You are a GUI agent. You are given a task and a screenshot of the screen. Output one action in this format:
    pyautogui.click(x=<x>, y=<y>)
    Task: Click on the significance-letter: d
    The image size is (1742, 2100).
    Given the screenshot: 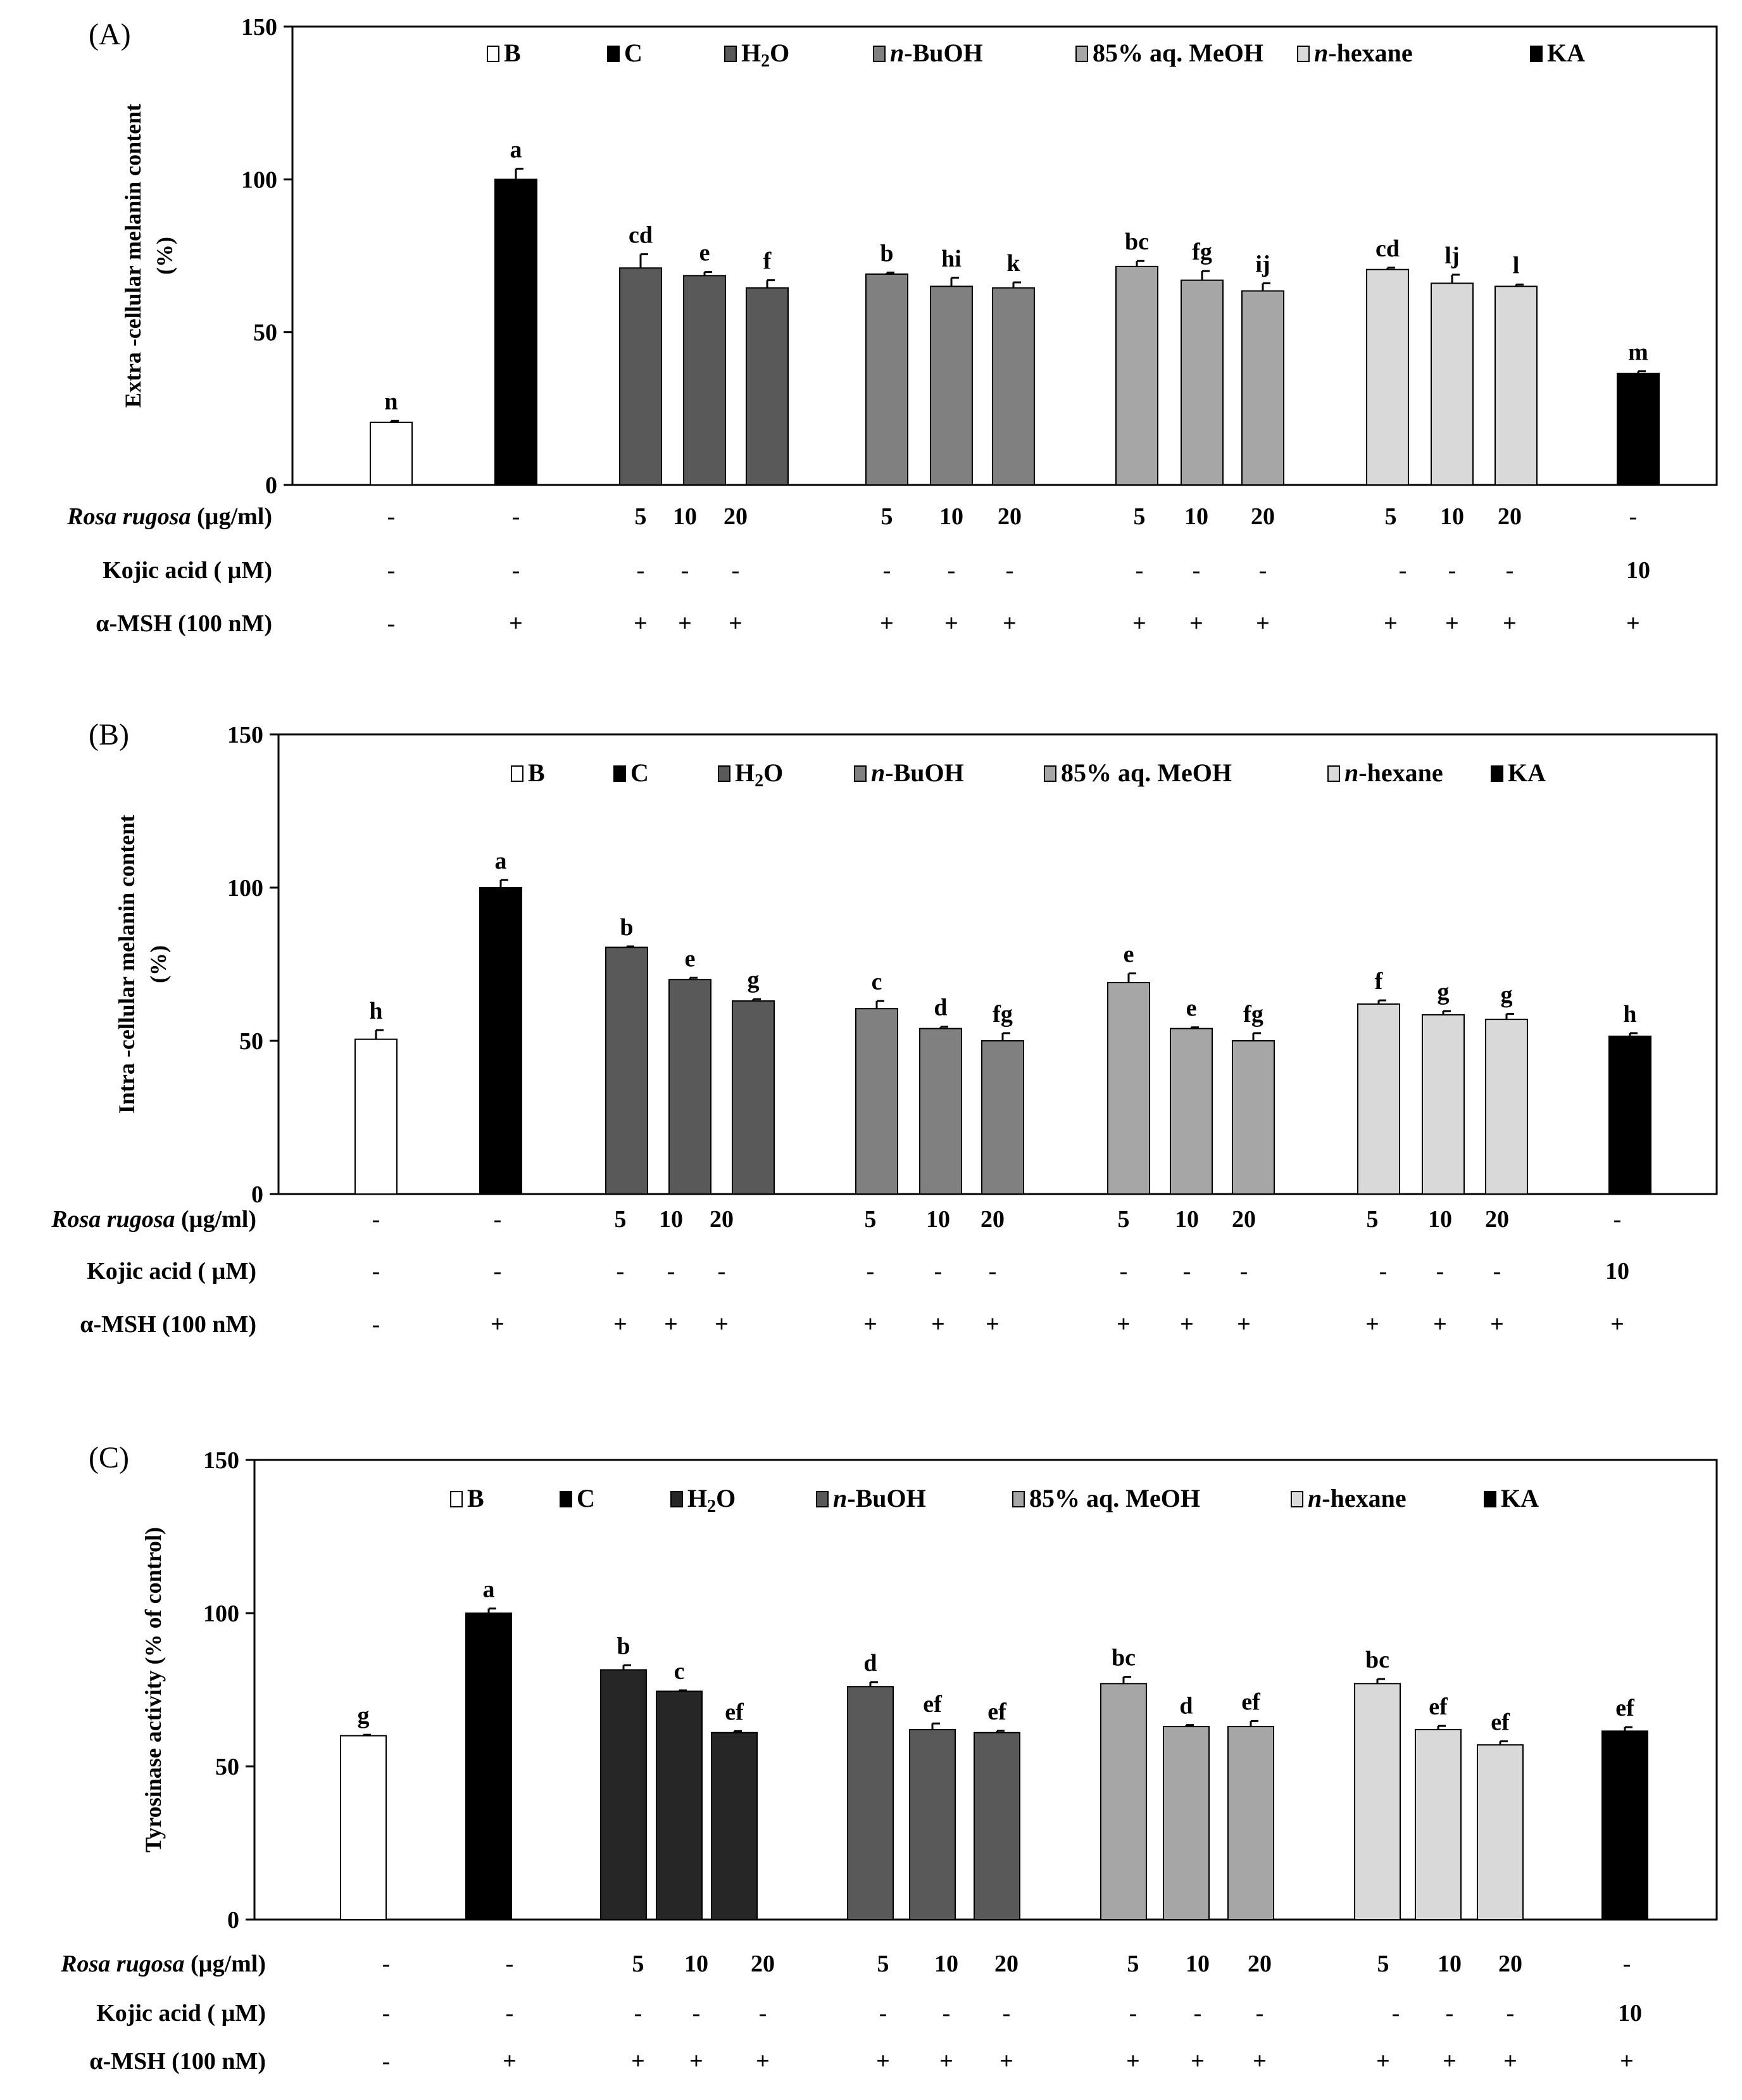 What is the action you would take?
    pyautogui.click(x=870, y=1663)
    